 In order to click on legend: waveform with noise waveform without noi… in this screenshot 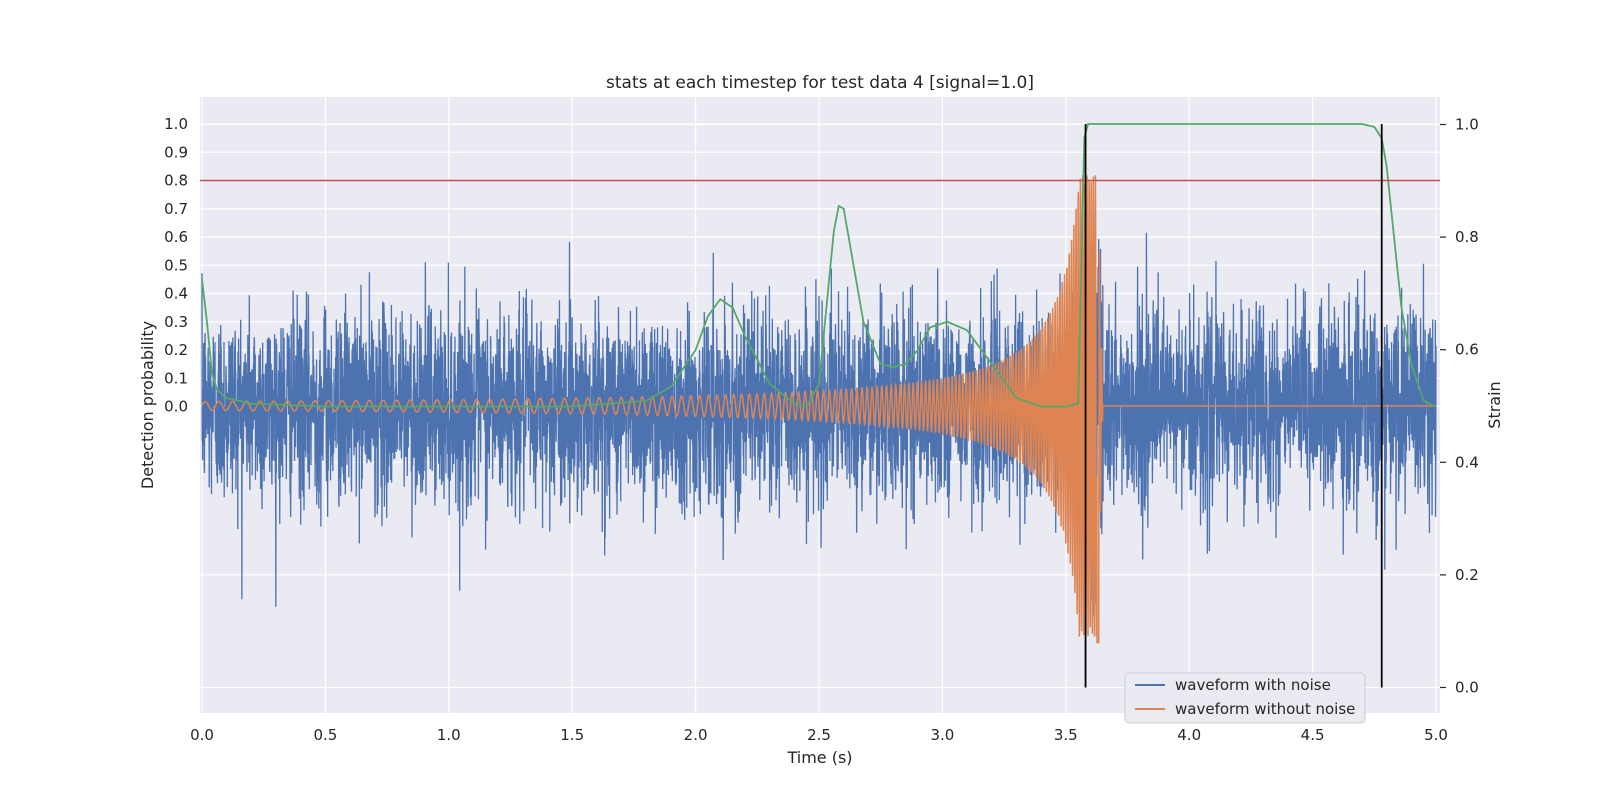, I will do `click(1245, 698)`.